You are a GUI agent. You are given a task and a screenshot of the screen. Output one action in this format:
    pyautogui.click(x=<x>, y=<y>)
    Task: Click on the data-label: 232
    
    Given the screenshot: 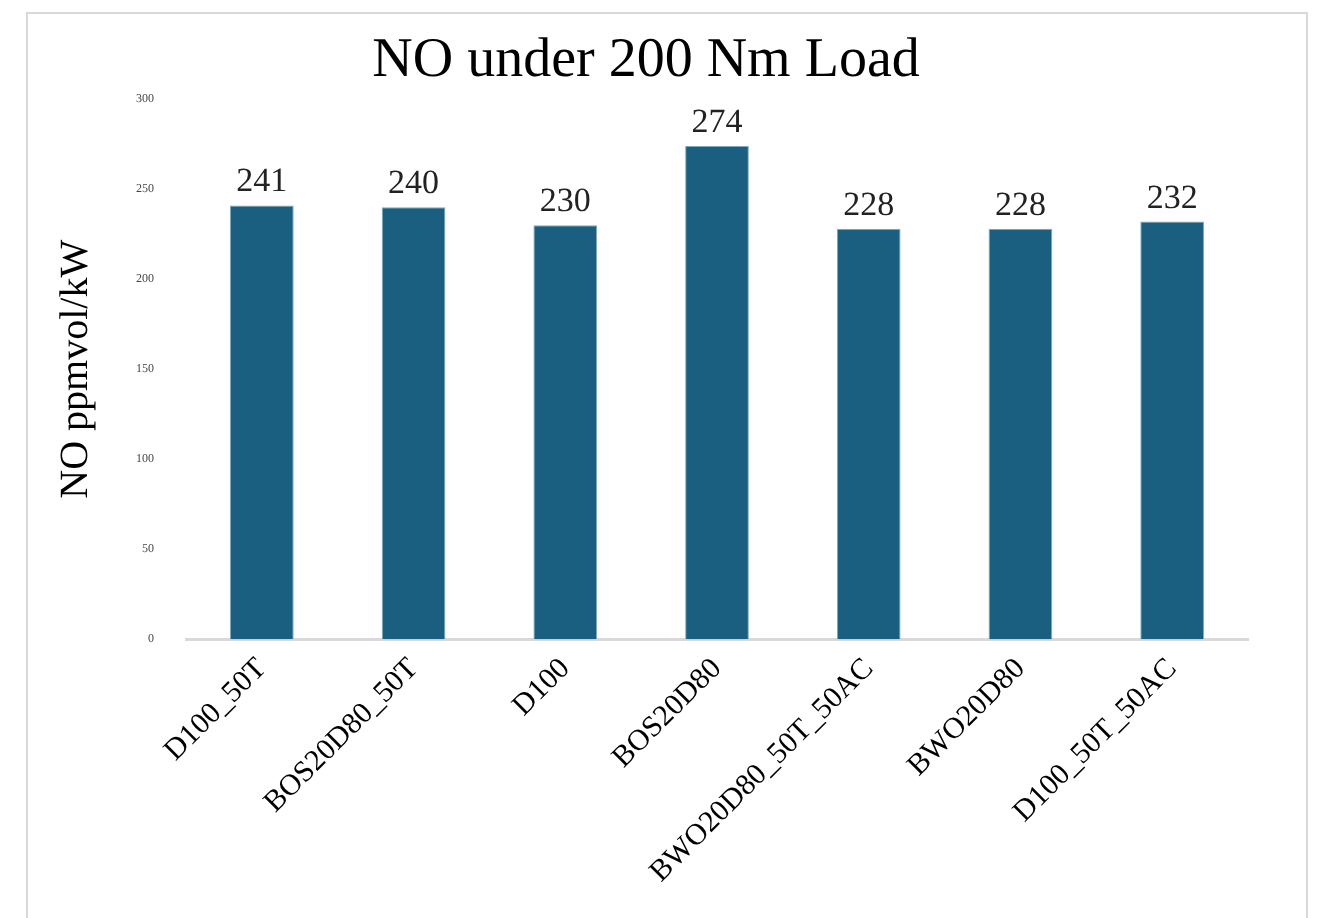 What is the action you would take?
    pyautogui.click(x=1172, y=196)
    